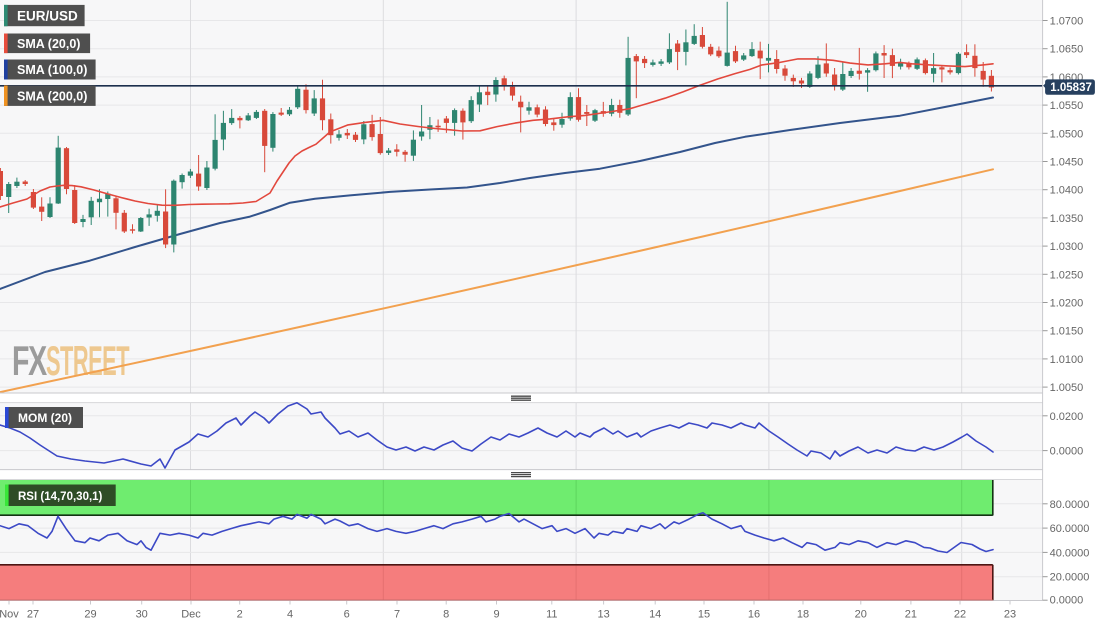  Describe the element at coordinates (655, 615) in the screenshot. I see `svg-text: 14` at that location.